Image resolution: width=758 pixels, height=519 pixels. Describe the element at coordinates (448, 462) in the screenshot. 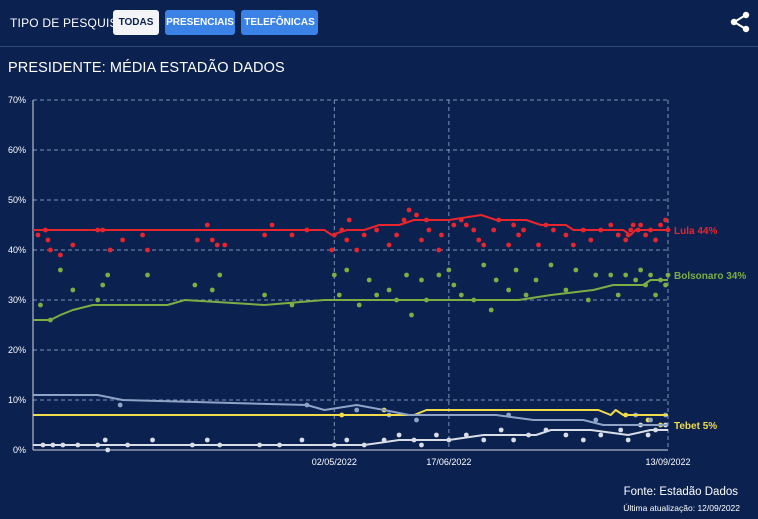

I see `x-tick-label: 17/06/2022` at that location.